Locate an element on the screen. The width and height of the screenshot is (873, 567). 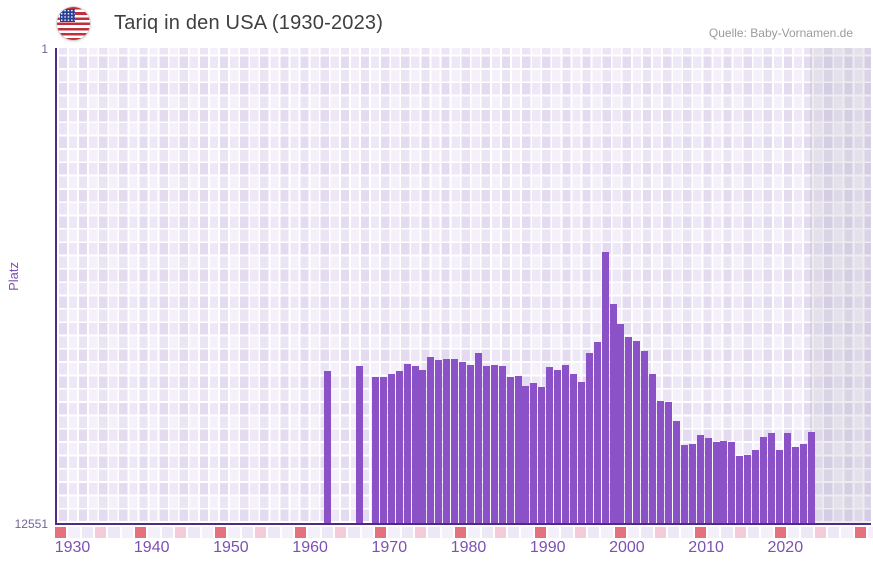
x-tick-label-1980: 1980 is located at coordinates (468, 547).